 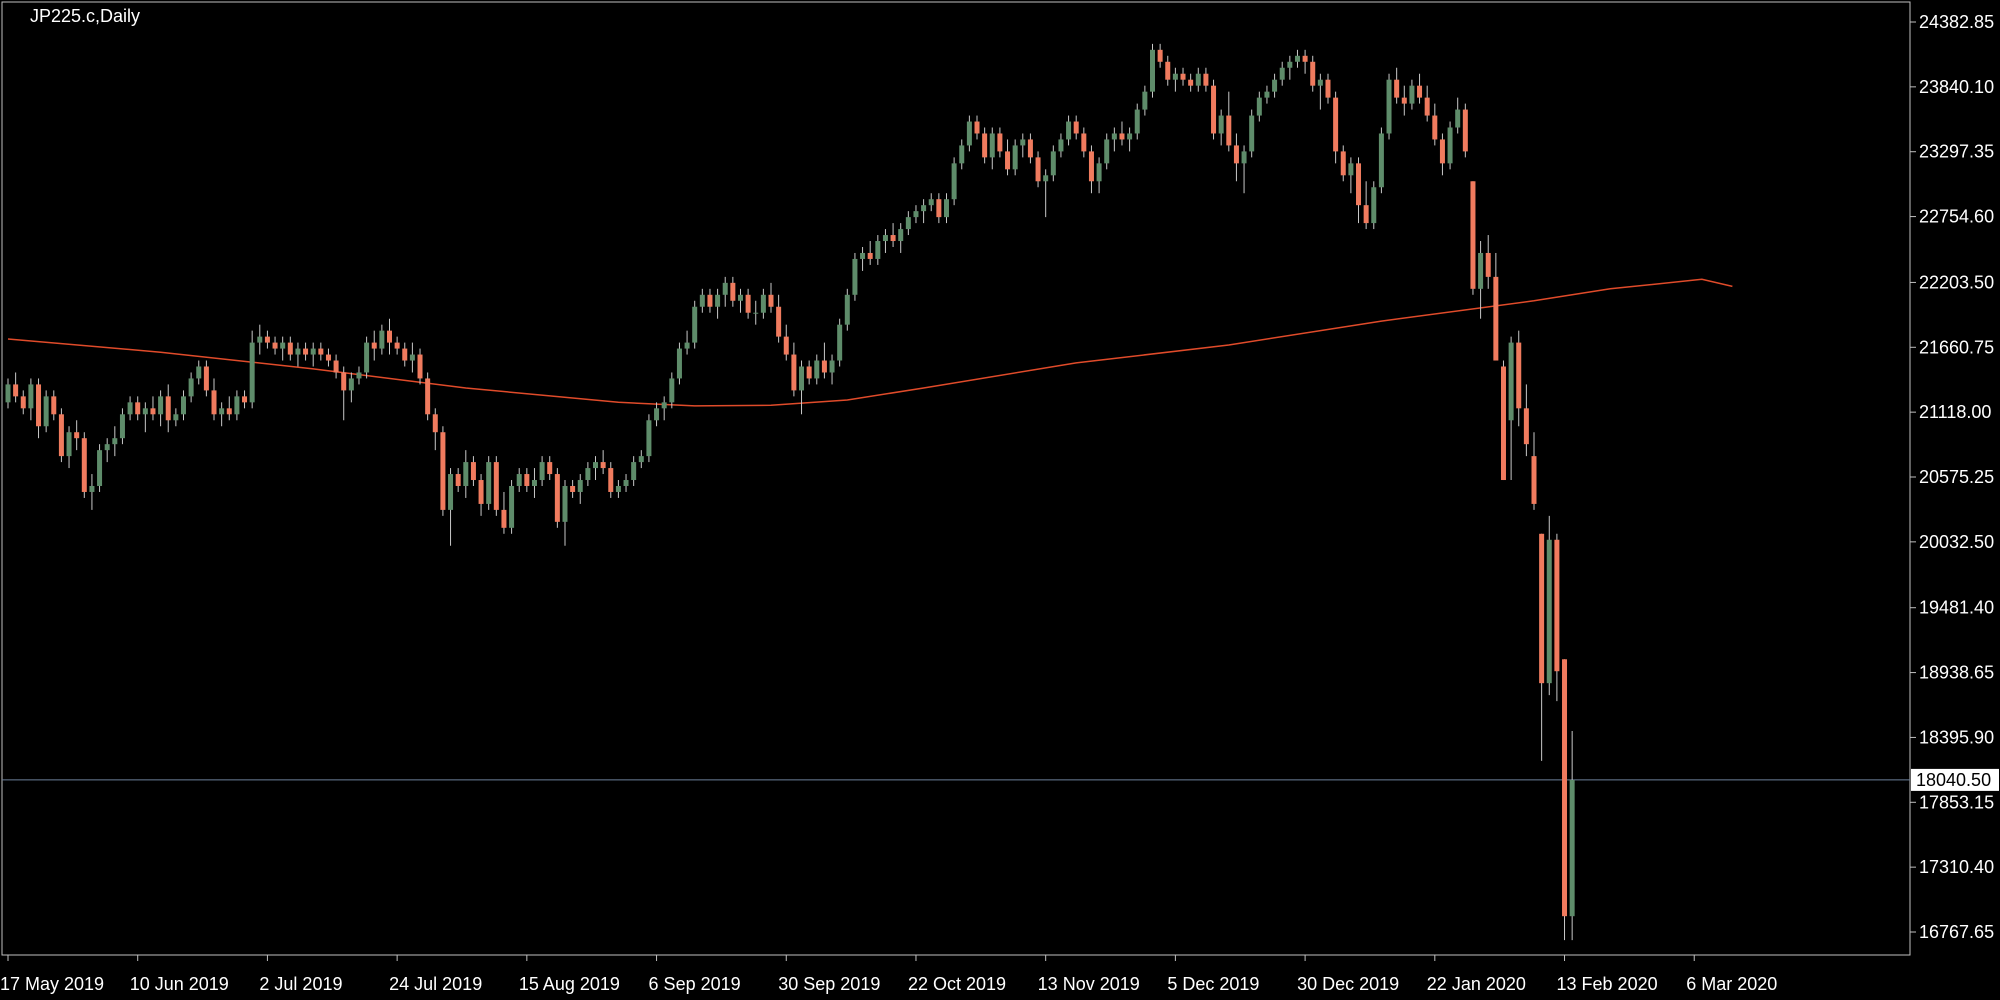 I want to click on x-tick-label: 2 Jul 2019, so click(x=300, y=984).